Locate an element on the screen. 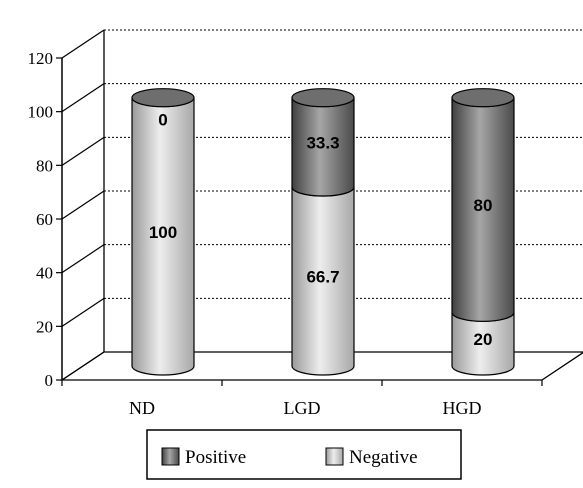  legend-swatch-negative is located at coordinates (334, 456).